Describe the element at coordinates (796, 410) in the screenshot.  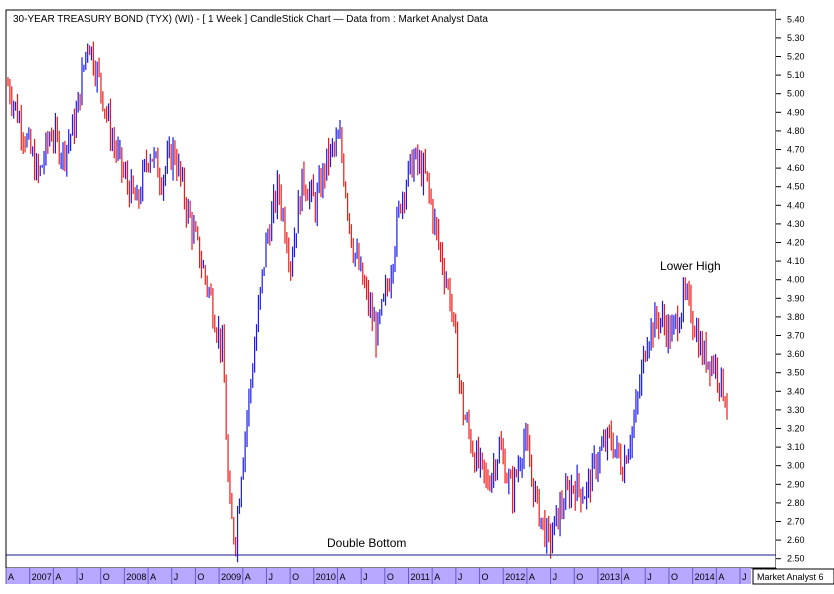
I see `y-tick-label: 3.30` at that location.